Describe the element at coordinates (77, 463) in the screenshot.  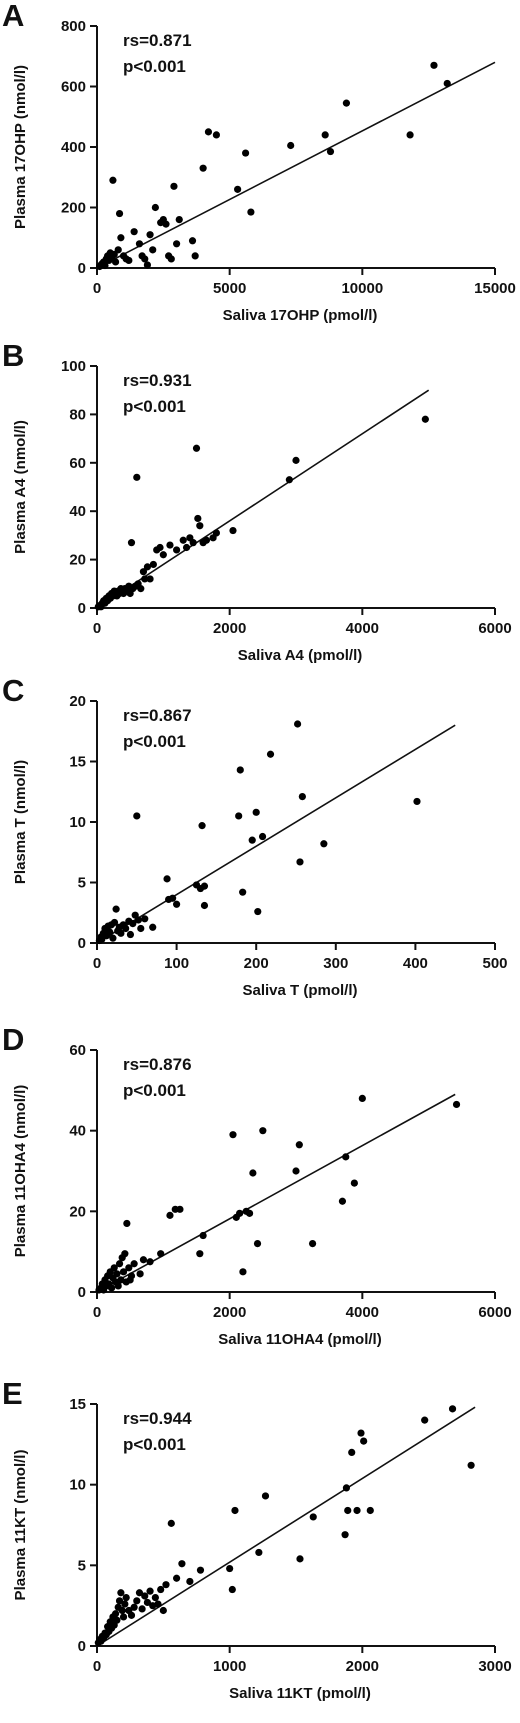
I see `y-tick-label: 60` at that location.